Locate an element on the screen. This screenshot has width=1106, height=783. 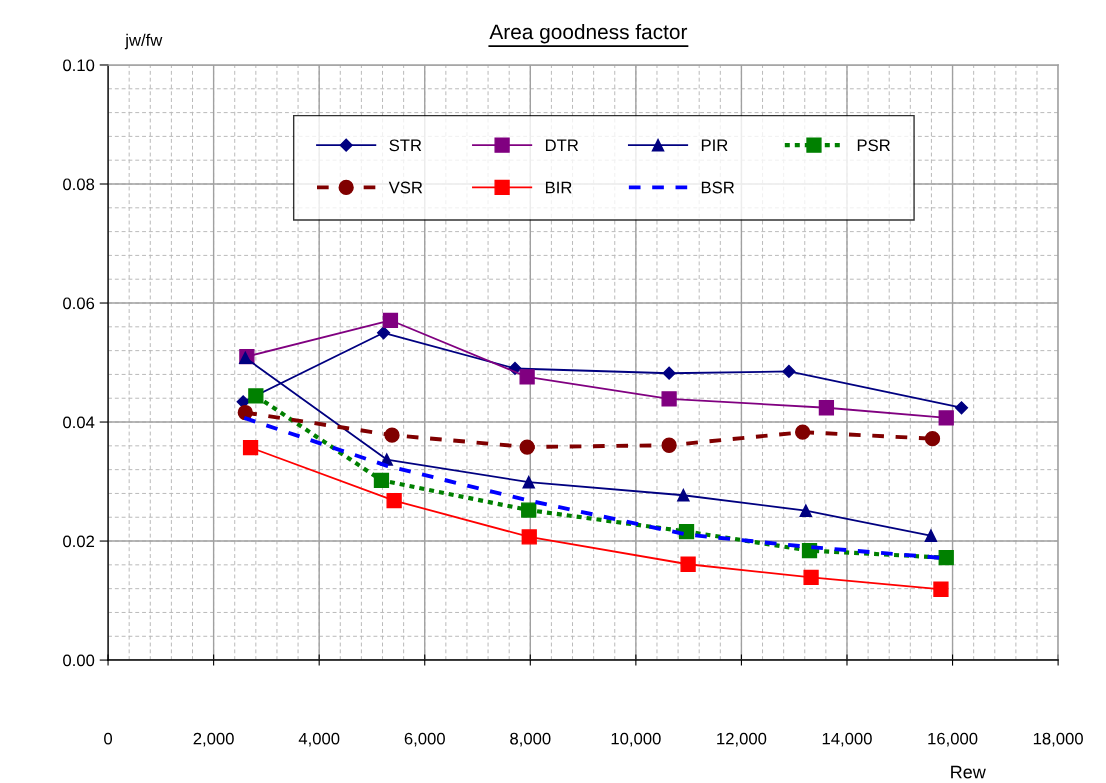
y-tick-label: 0.00 is located at coordinates (79, 660).